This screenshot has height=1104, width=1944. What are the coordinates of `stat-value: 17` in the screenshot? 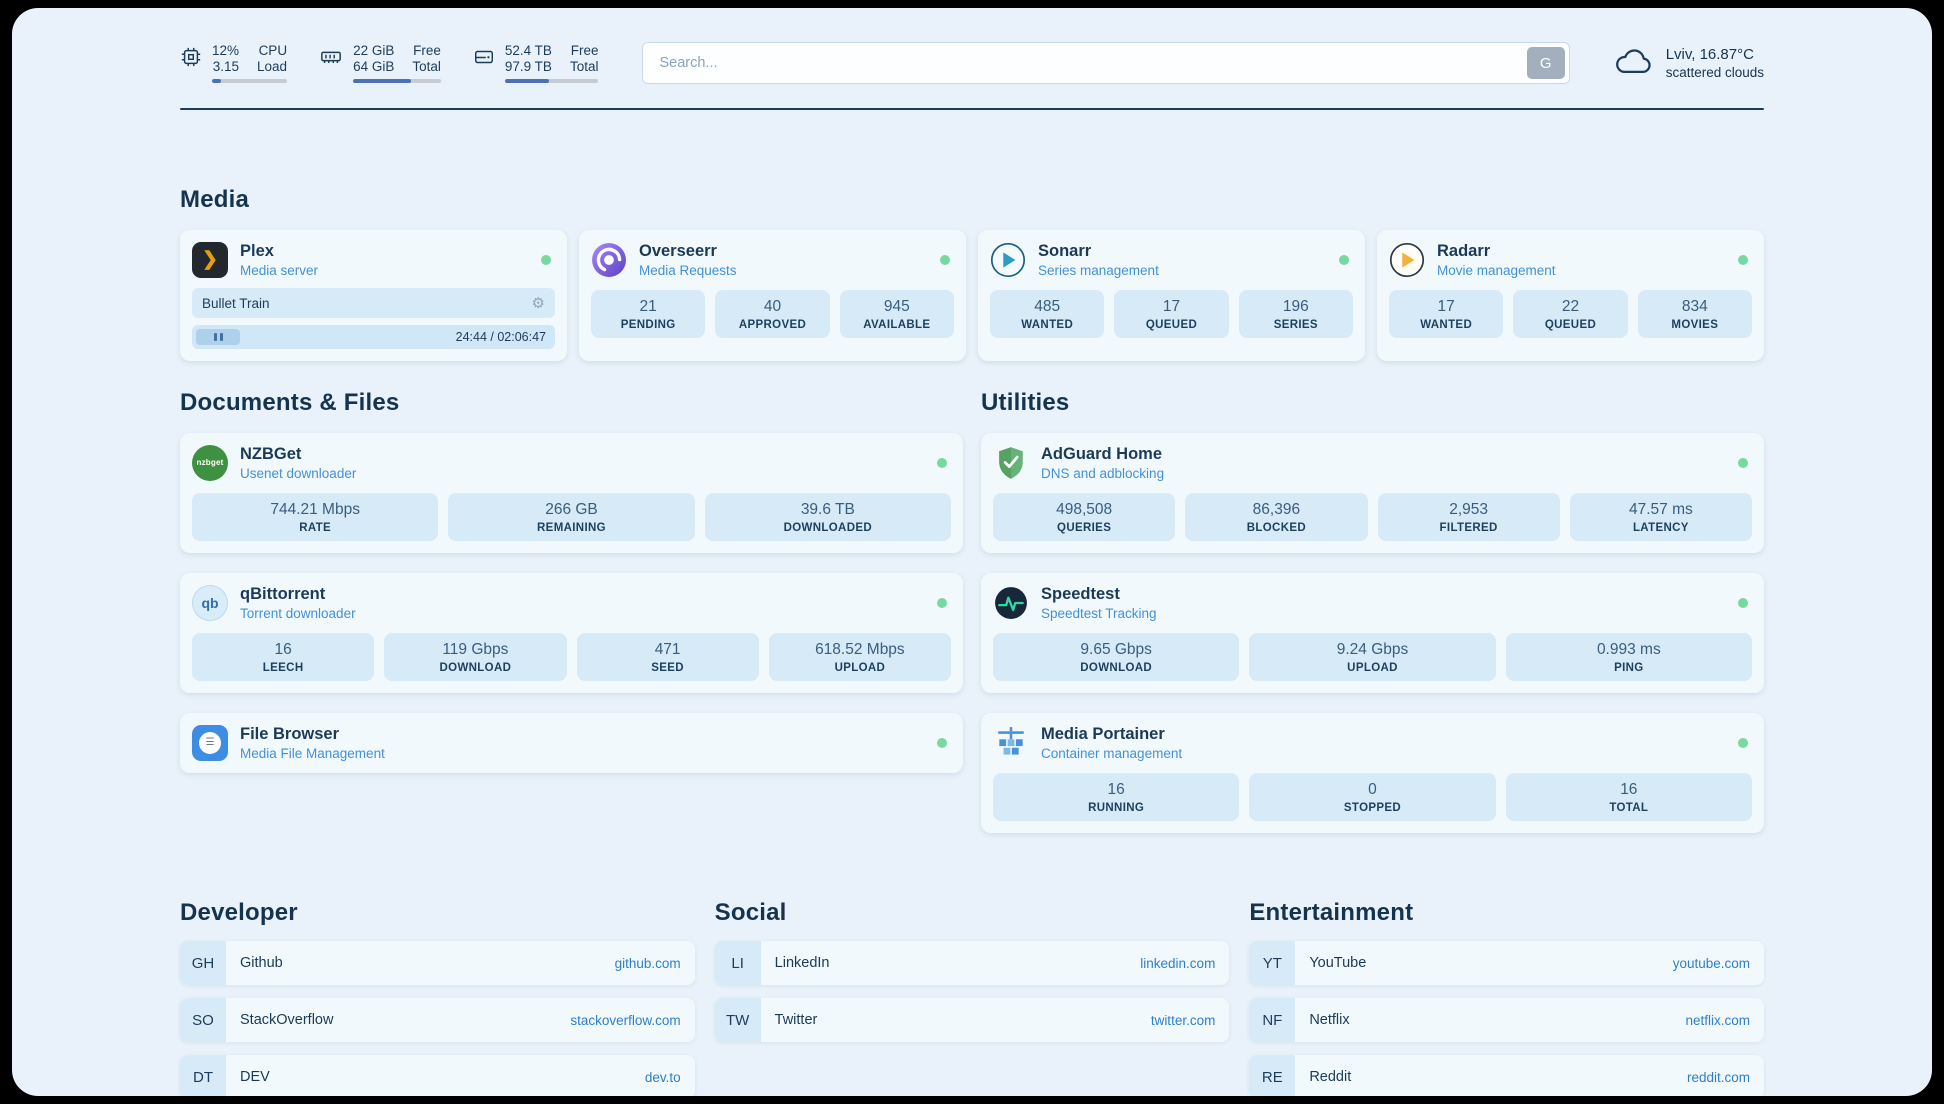 It's located at (1446, 306).